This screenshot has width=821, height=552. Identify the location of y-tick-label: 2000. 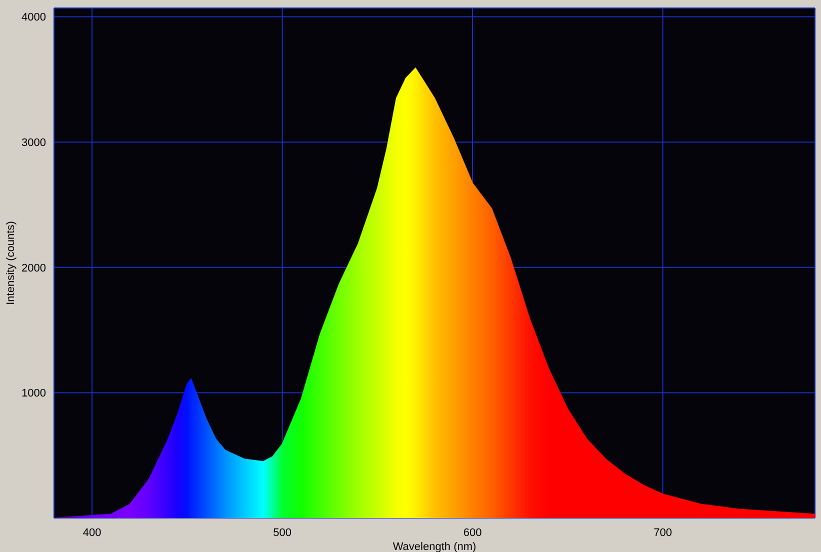
(34, 268).